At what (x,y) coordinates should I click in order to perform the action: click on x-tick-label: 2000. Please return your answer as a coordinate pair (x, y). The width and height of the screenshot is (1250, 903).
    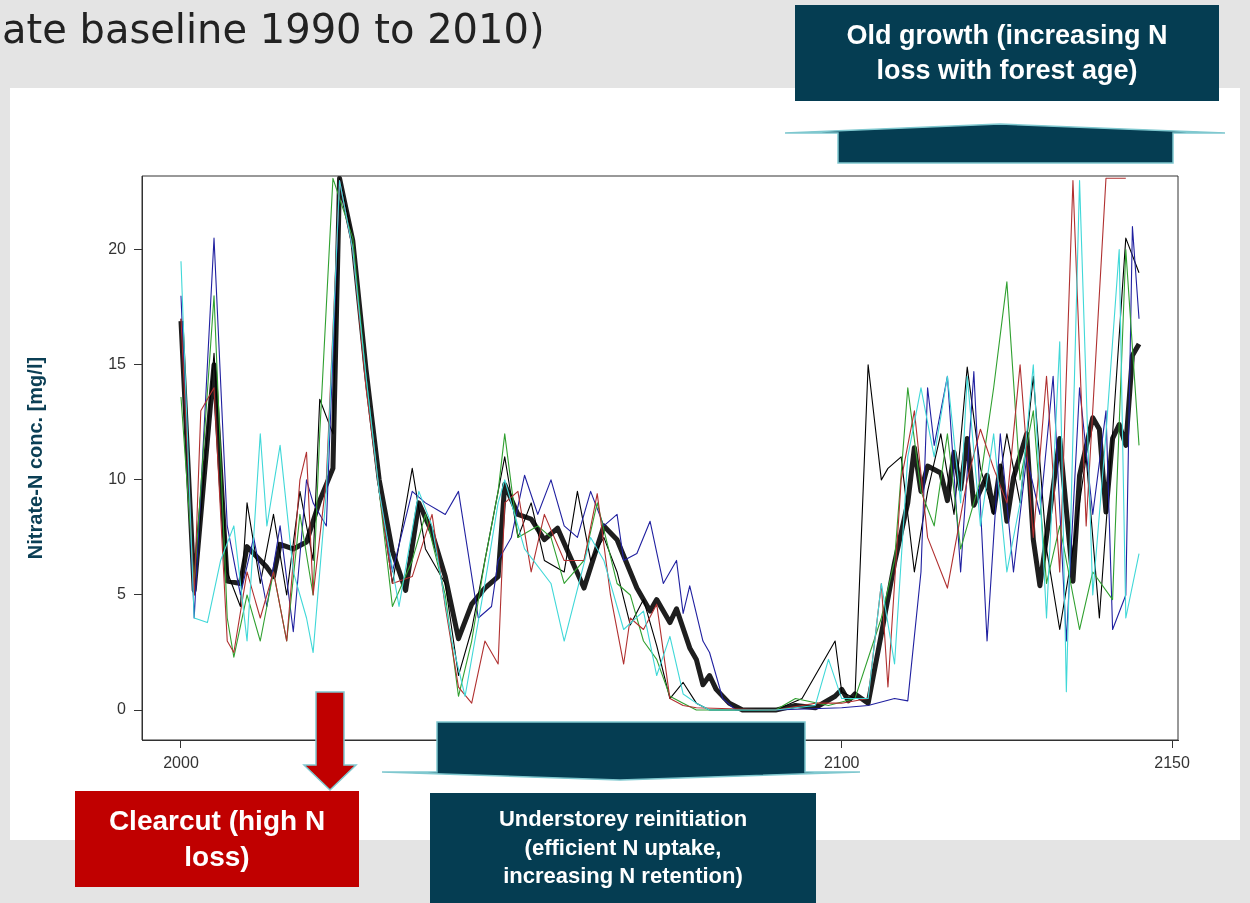
    Looking at the image, I should click on (181, 763).